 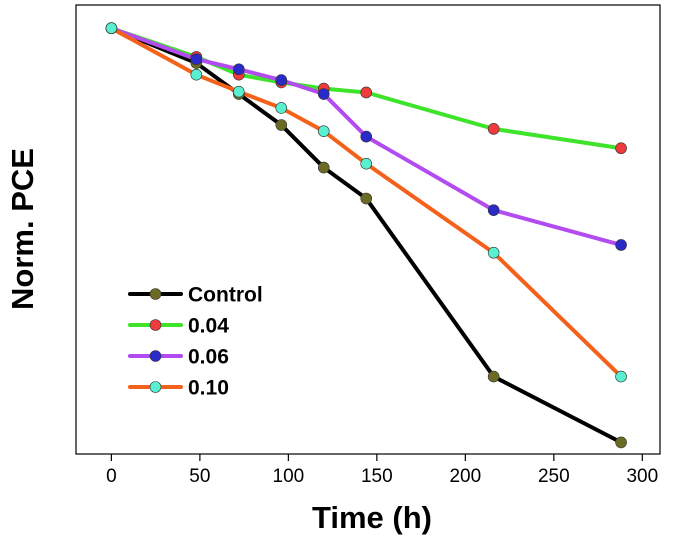 I want to click on y-axis-title: Norm. PCE, so click(x=22, y=229).